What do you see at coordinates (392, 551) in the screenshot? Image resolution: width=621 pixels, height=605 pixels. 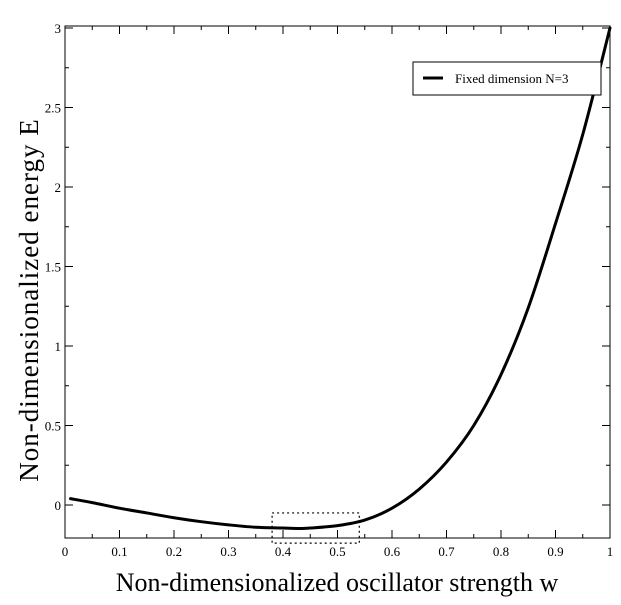 I see `x-tick-label: 0.6` at bounding box center [392, 551].